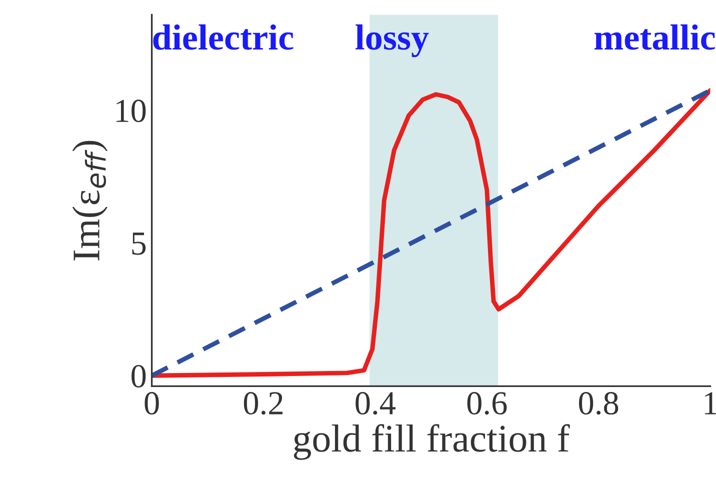 The image size is (716, 492). I want to click on y-tick-label: 0, so click(139, 376).